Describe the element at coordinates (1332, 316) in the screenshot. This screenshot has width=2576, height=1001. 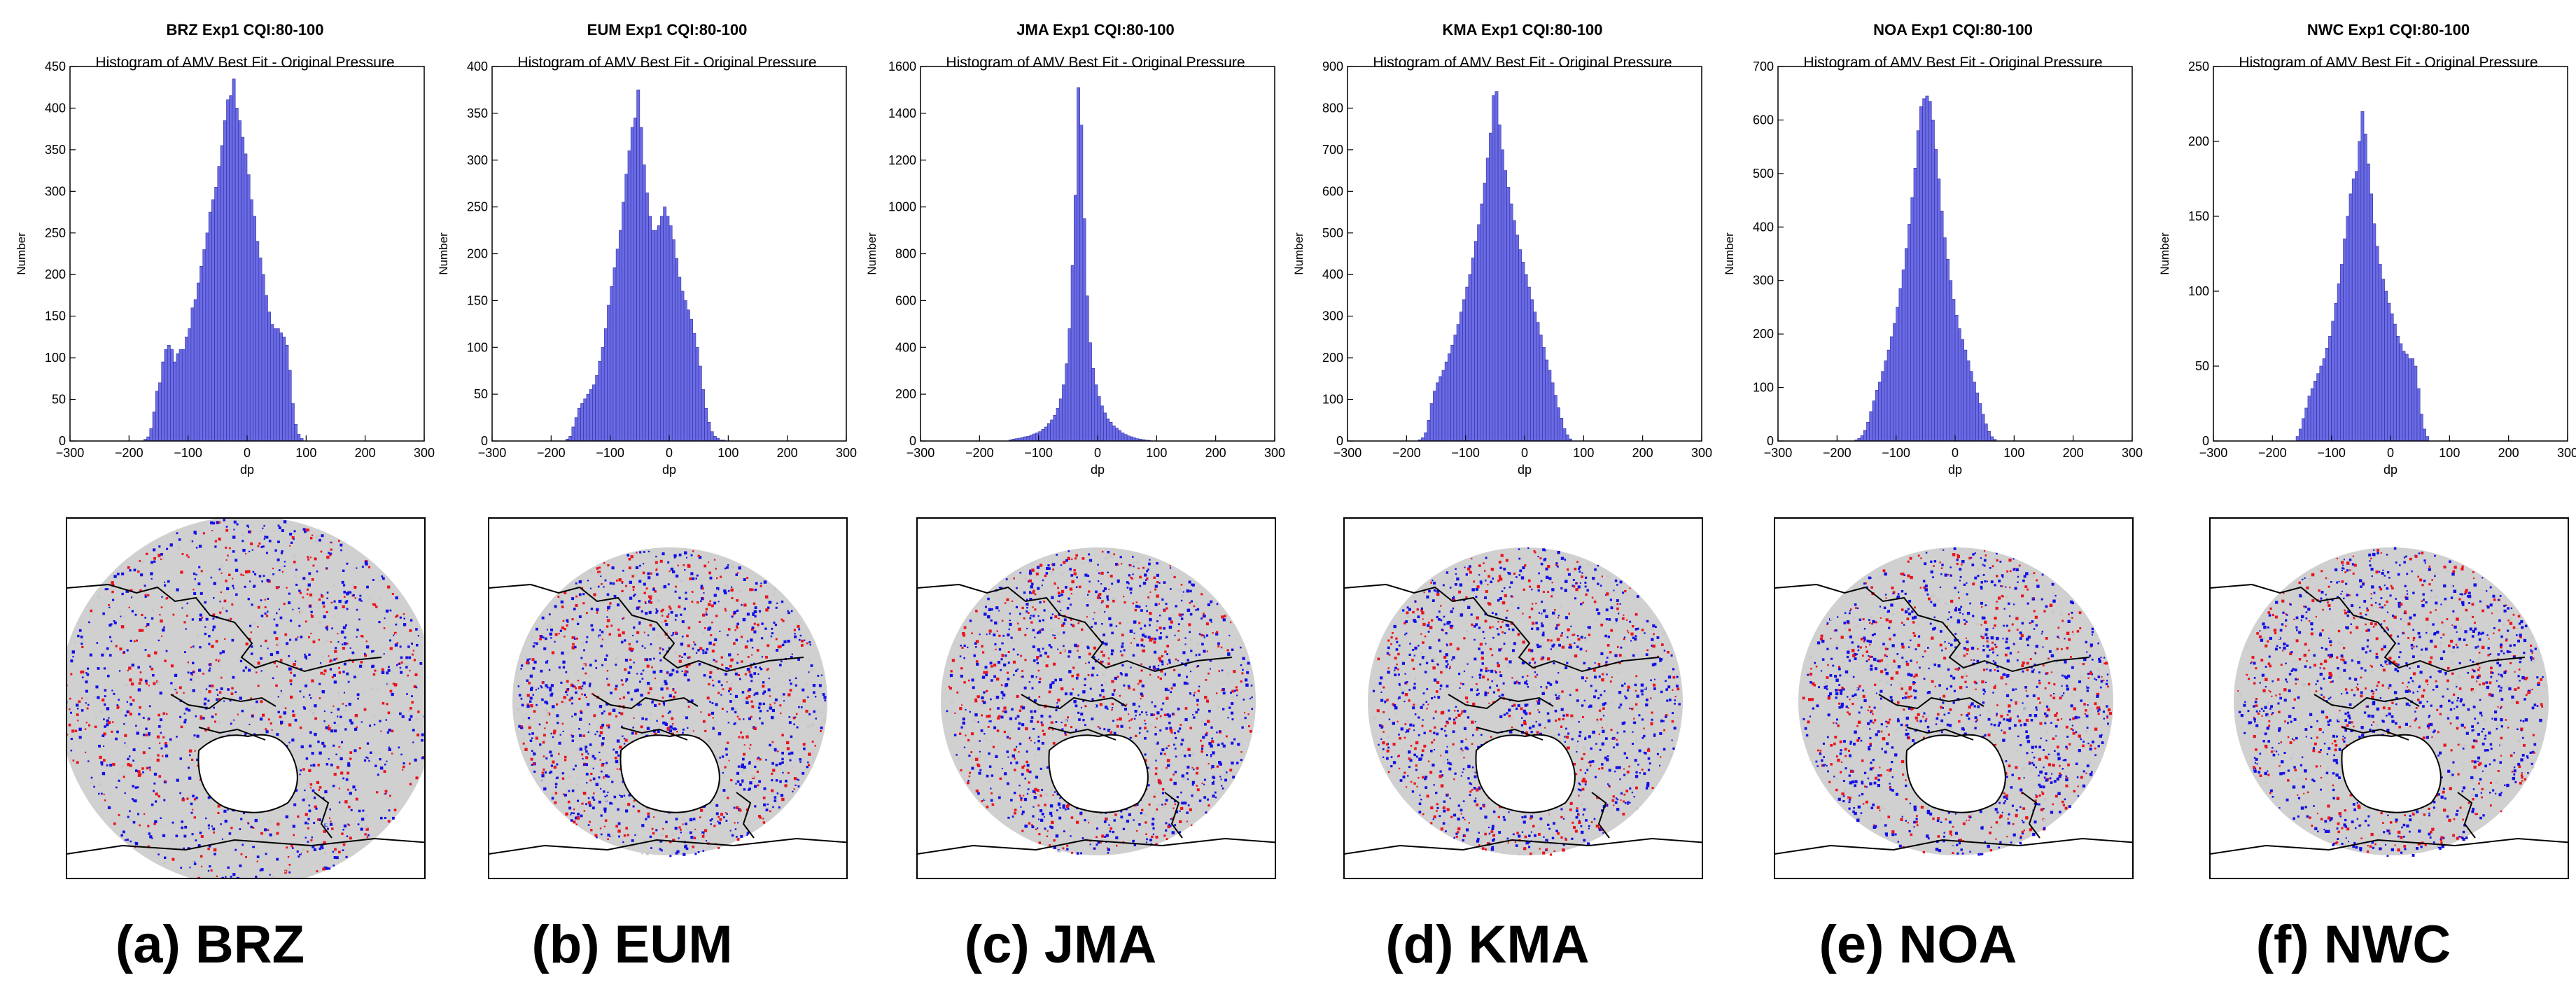
I see `y-tick-label: 300` at that location.